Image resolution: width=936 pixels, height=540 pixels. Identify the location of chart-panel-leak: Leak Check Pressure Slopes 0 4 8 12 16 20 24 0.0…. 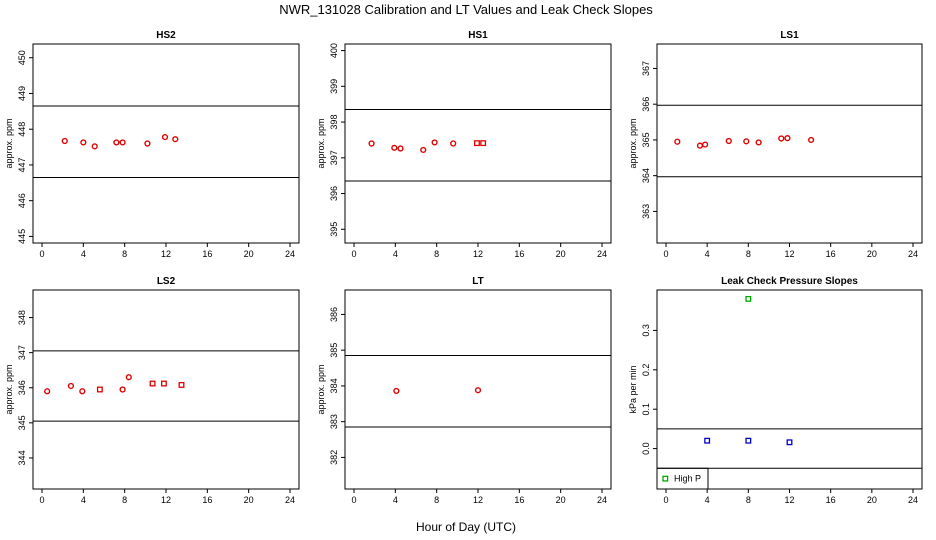
(775, 390).